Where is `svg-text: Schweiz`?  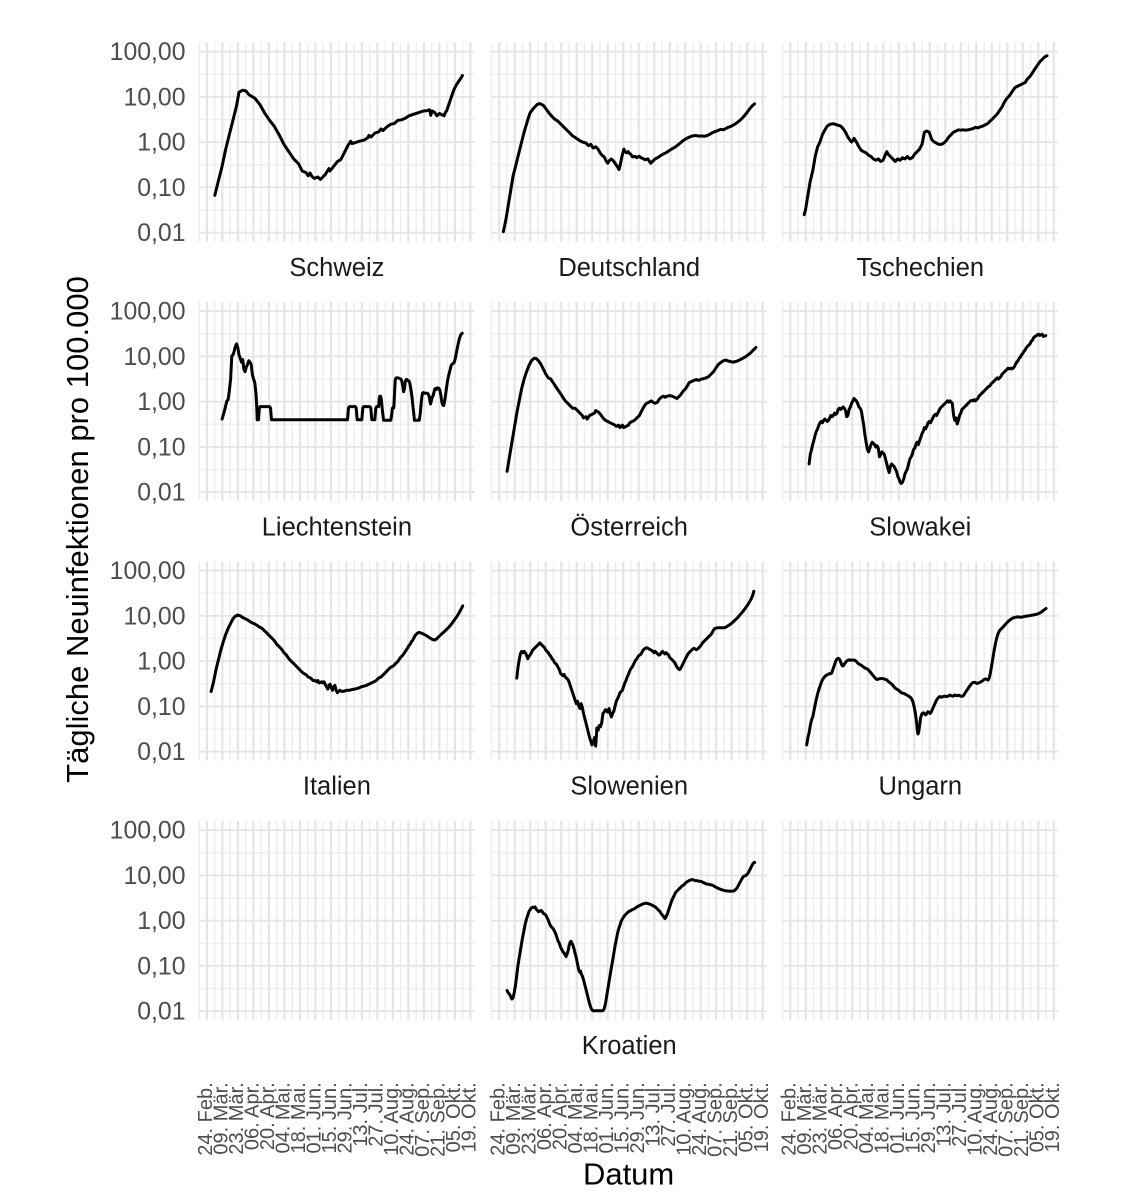 svg-text: Schweiz is located at coordinates (336, 268).